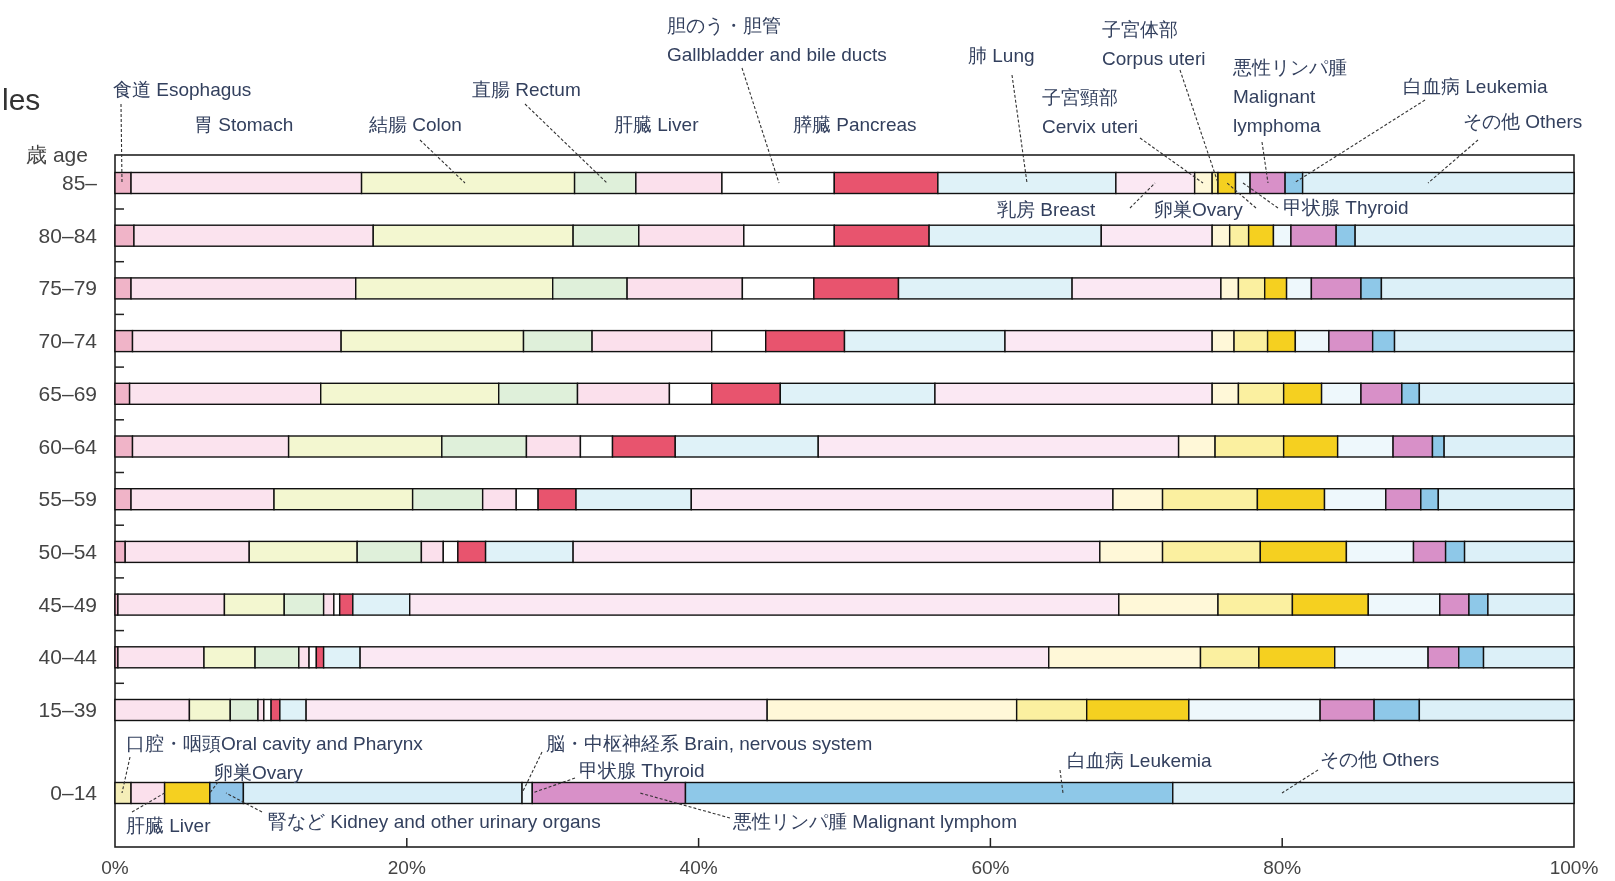  What do you see at coordinates (79, 182) in the screenshot?
I see `y-tick-label: 85–` at bounding box center [79, 182].